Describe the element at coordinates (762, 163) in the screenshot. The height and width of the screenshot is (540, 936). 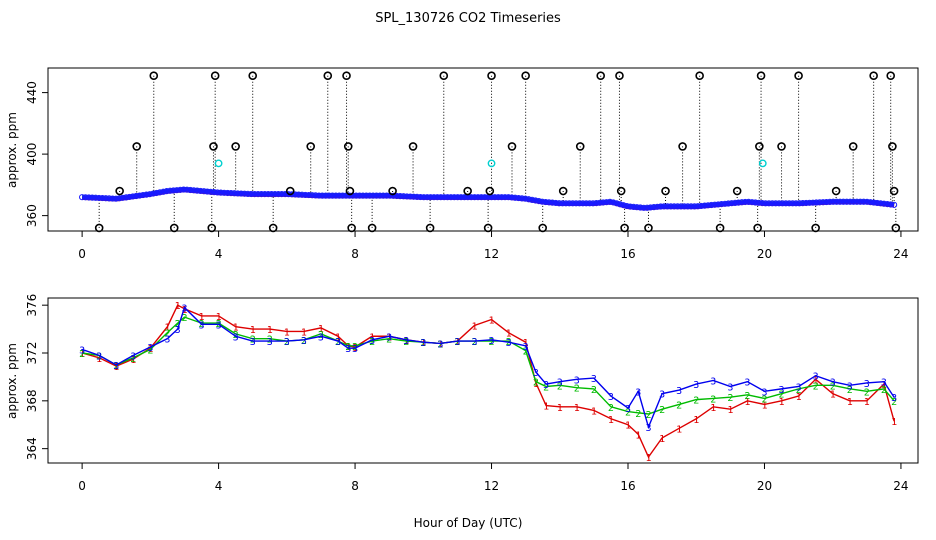
I see `cyan-point` at that location.